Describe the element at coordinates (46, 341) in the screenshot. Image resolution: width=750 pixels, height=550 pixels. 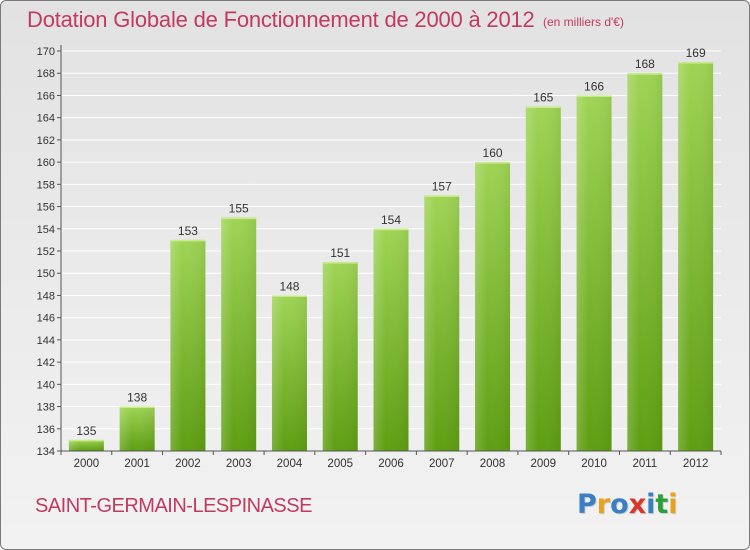
I see `y-tick-label: 144` at that location.